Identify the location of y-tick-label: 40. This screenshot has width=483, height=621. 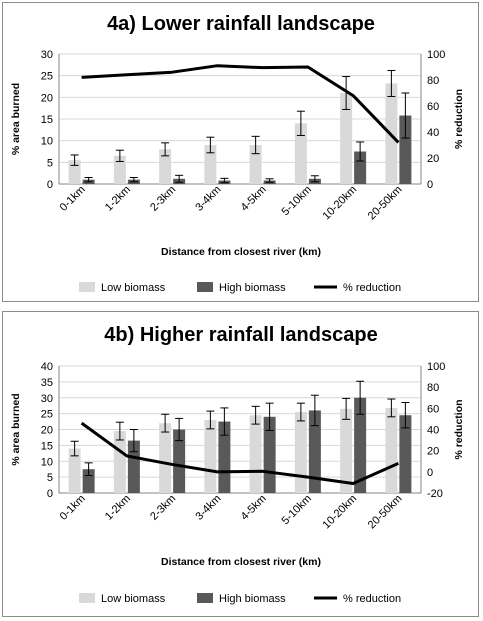
(47, 367).